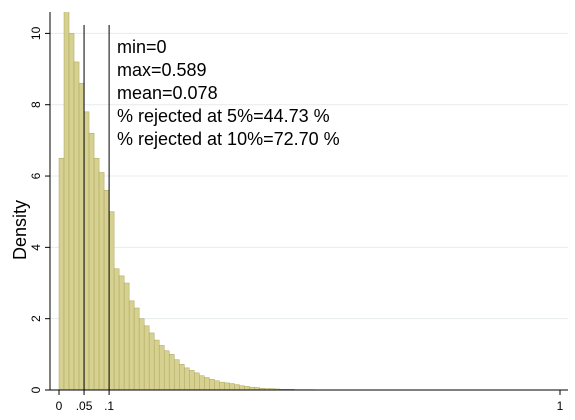 This screenshot has width=575, height=420. I want to click on y-tick-label: 10, so click(36, 33).